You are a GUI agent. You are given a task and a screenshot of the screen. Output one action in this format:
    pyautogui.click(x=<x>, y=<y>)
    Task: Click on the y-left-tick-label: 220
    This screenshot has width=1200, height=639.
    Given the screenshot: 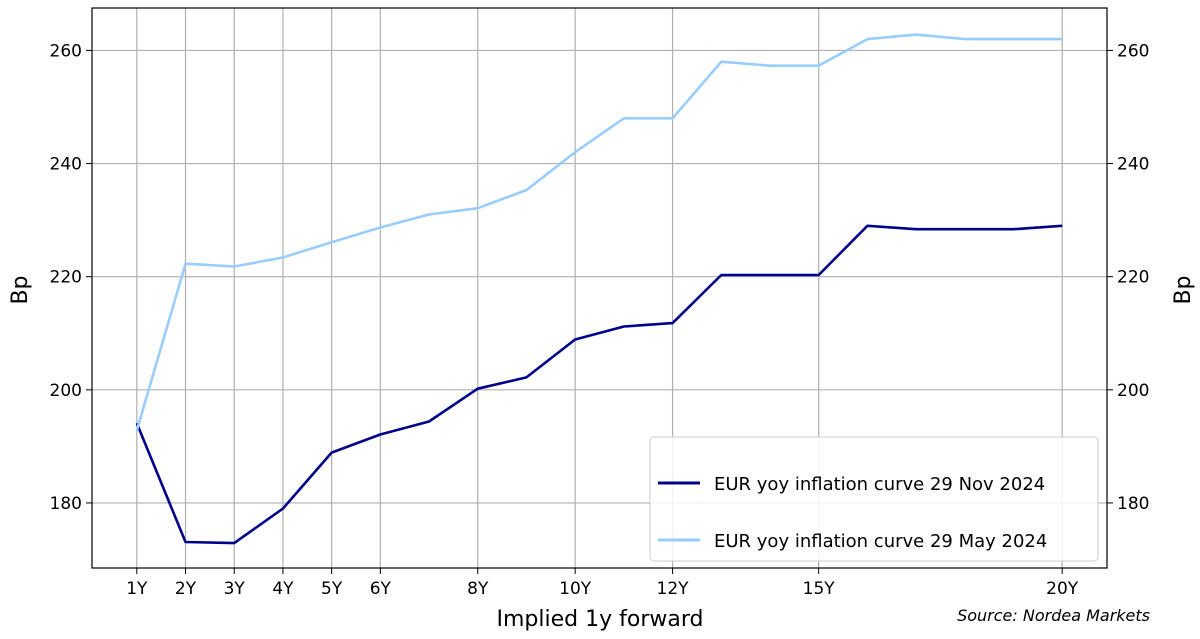 What is the action you would take?
    pyautogui.click(x=66, y=278)
    